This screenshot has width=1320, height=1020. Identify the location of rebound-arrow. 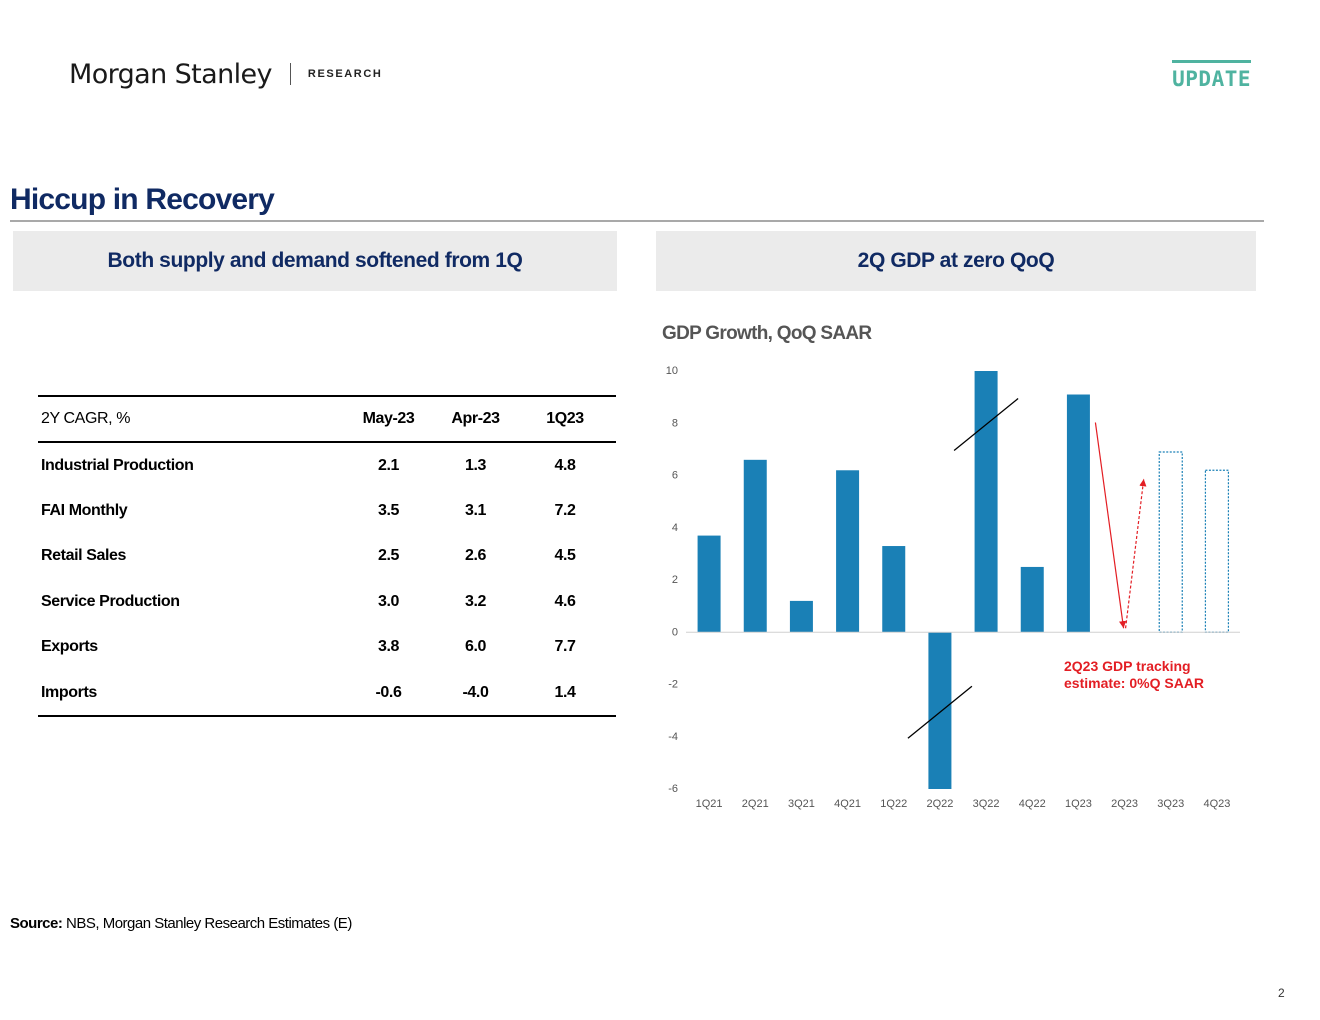
(1135, 553).